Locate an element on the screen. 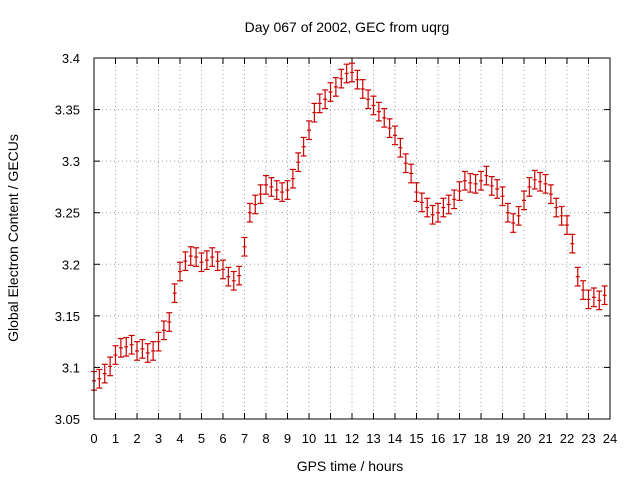  x-tick-label: 0 is located at coordinates (93, 438).